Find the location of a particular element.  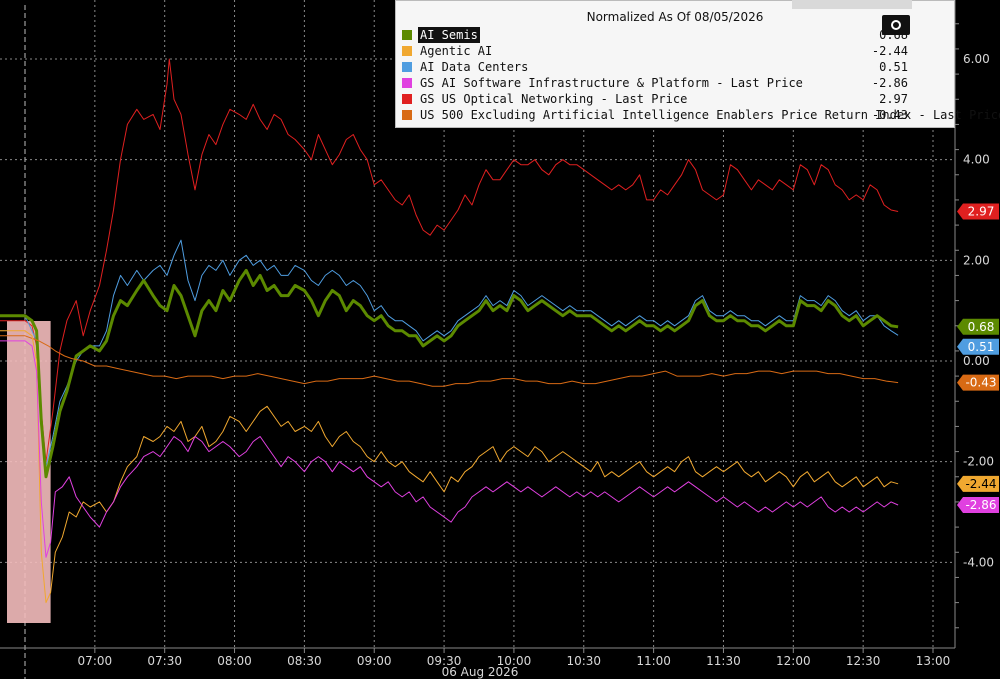

series-line is located at coordinates (449, 361).